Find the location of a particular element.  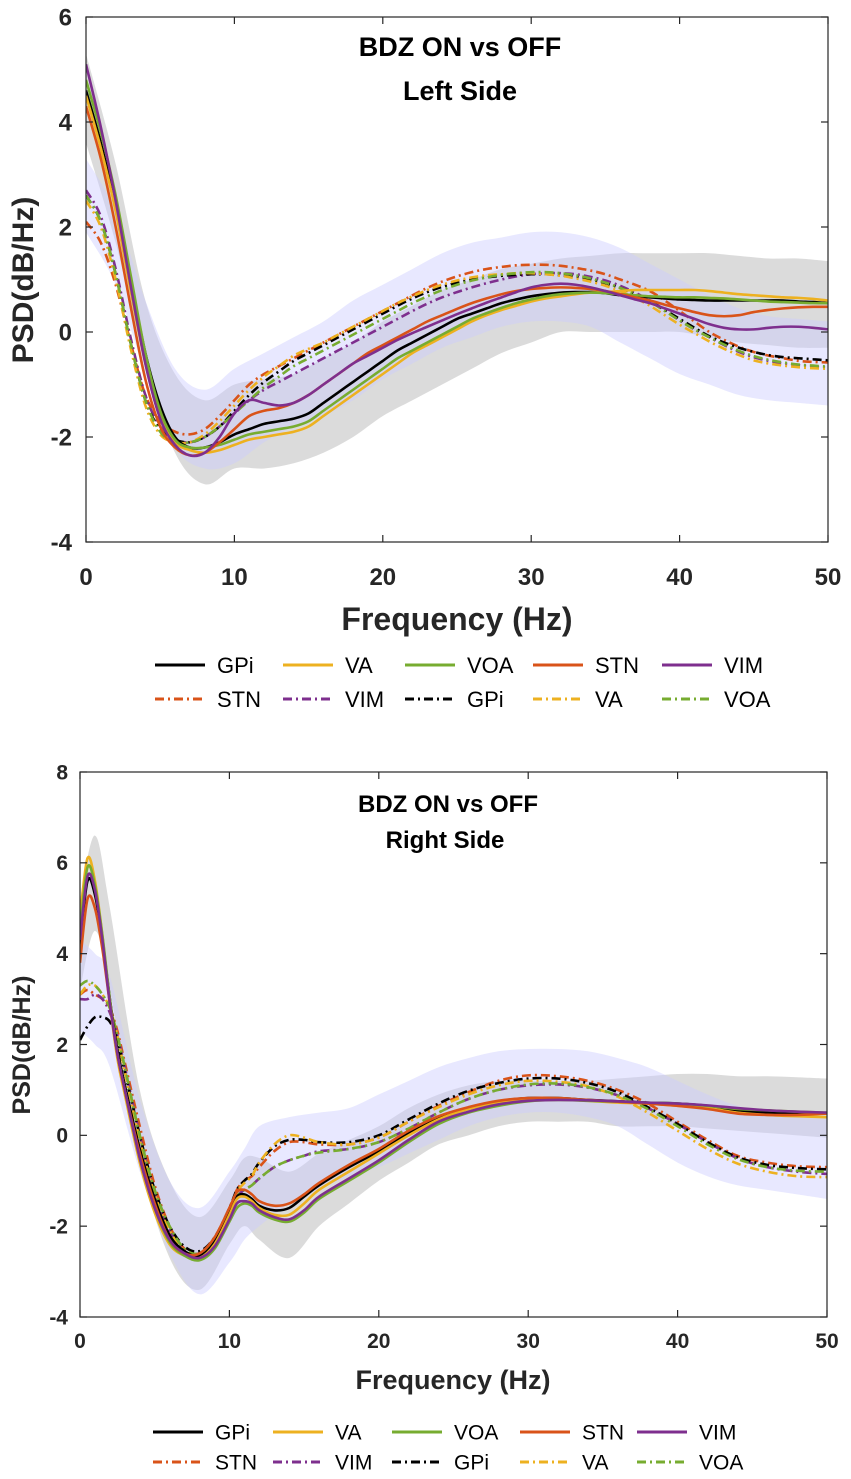

series-line-stn-off is located at coordinates (457, 328).